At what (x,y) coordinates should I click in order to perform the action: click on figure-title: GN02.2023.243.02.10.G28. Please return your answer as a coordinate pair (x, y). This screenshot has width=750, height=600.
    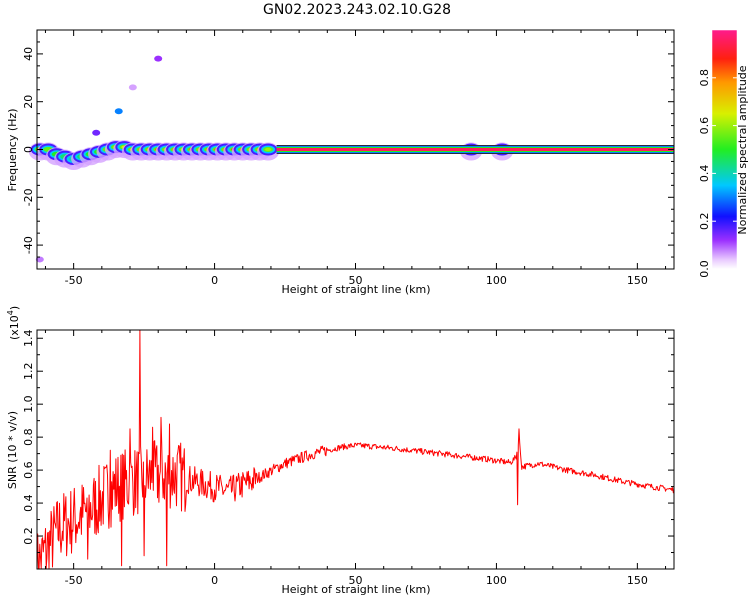
    Looking at the image, I should click on (357, 10).